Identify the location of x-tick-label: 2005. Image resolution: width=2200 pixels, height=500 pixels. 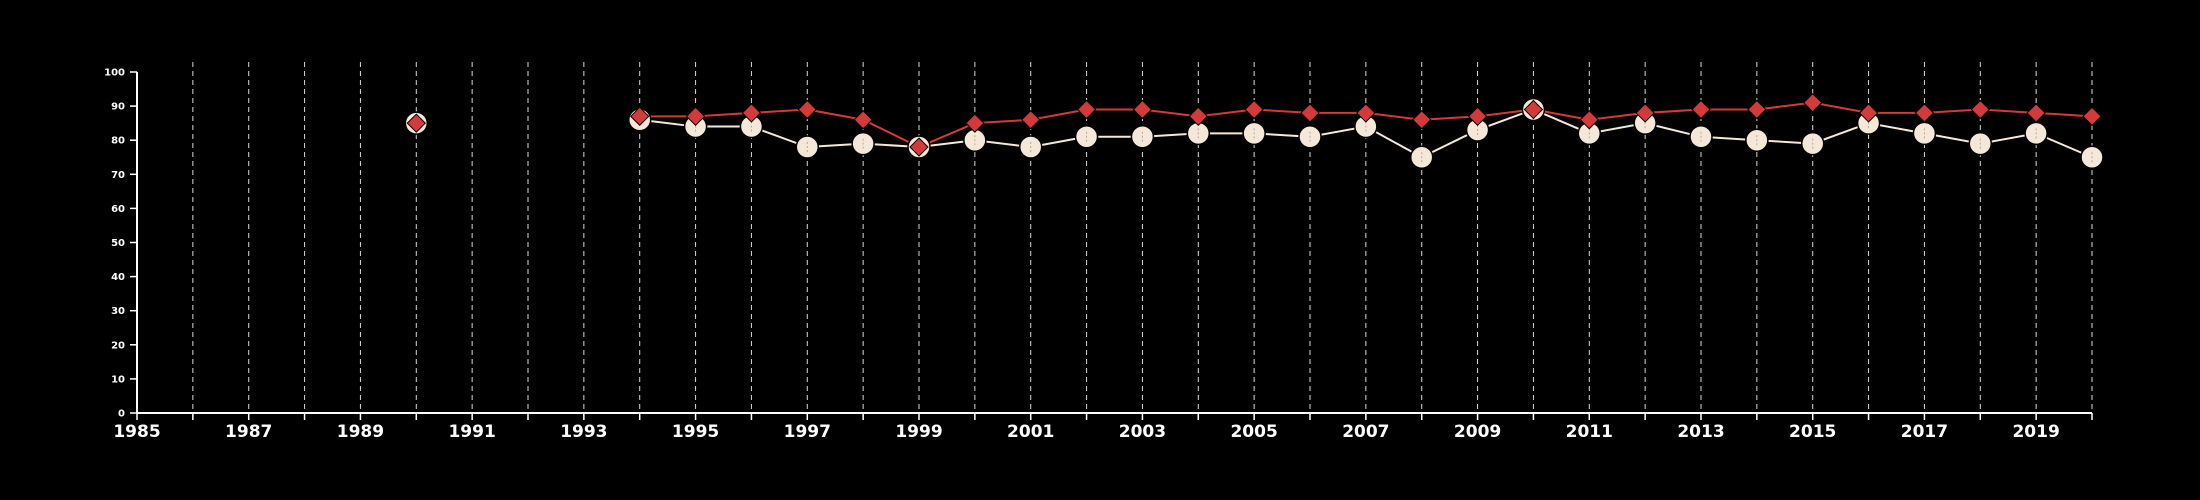
(1253, 432).